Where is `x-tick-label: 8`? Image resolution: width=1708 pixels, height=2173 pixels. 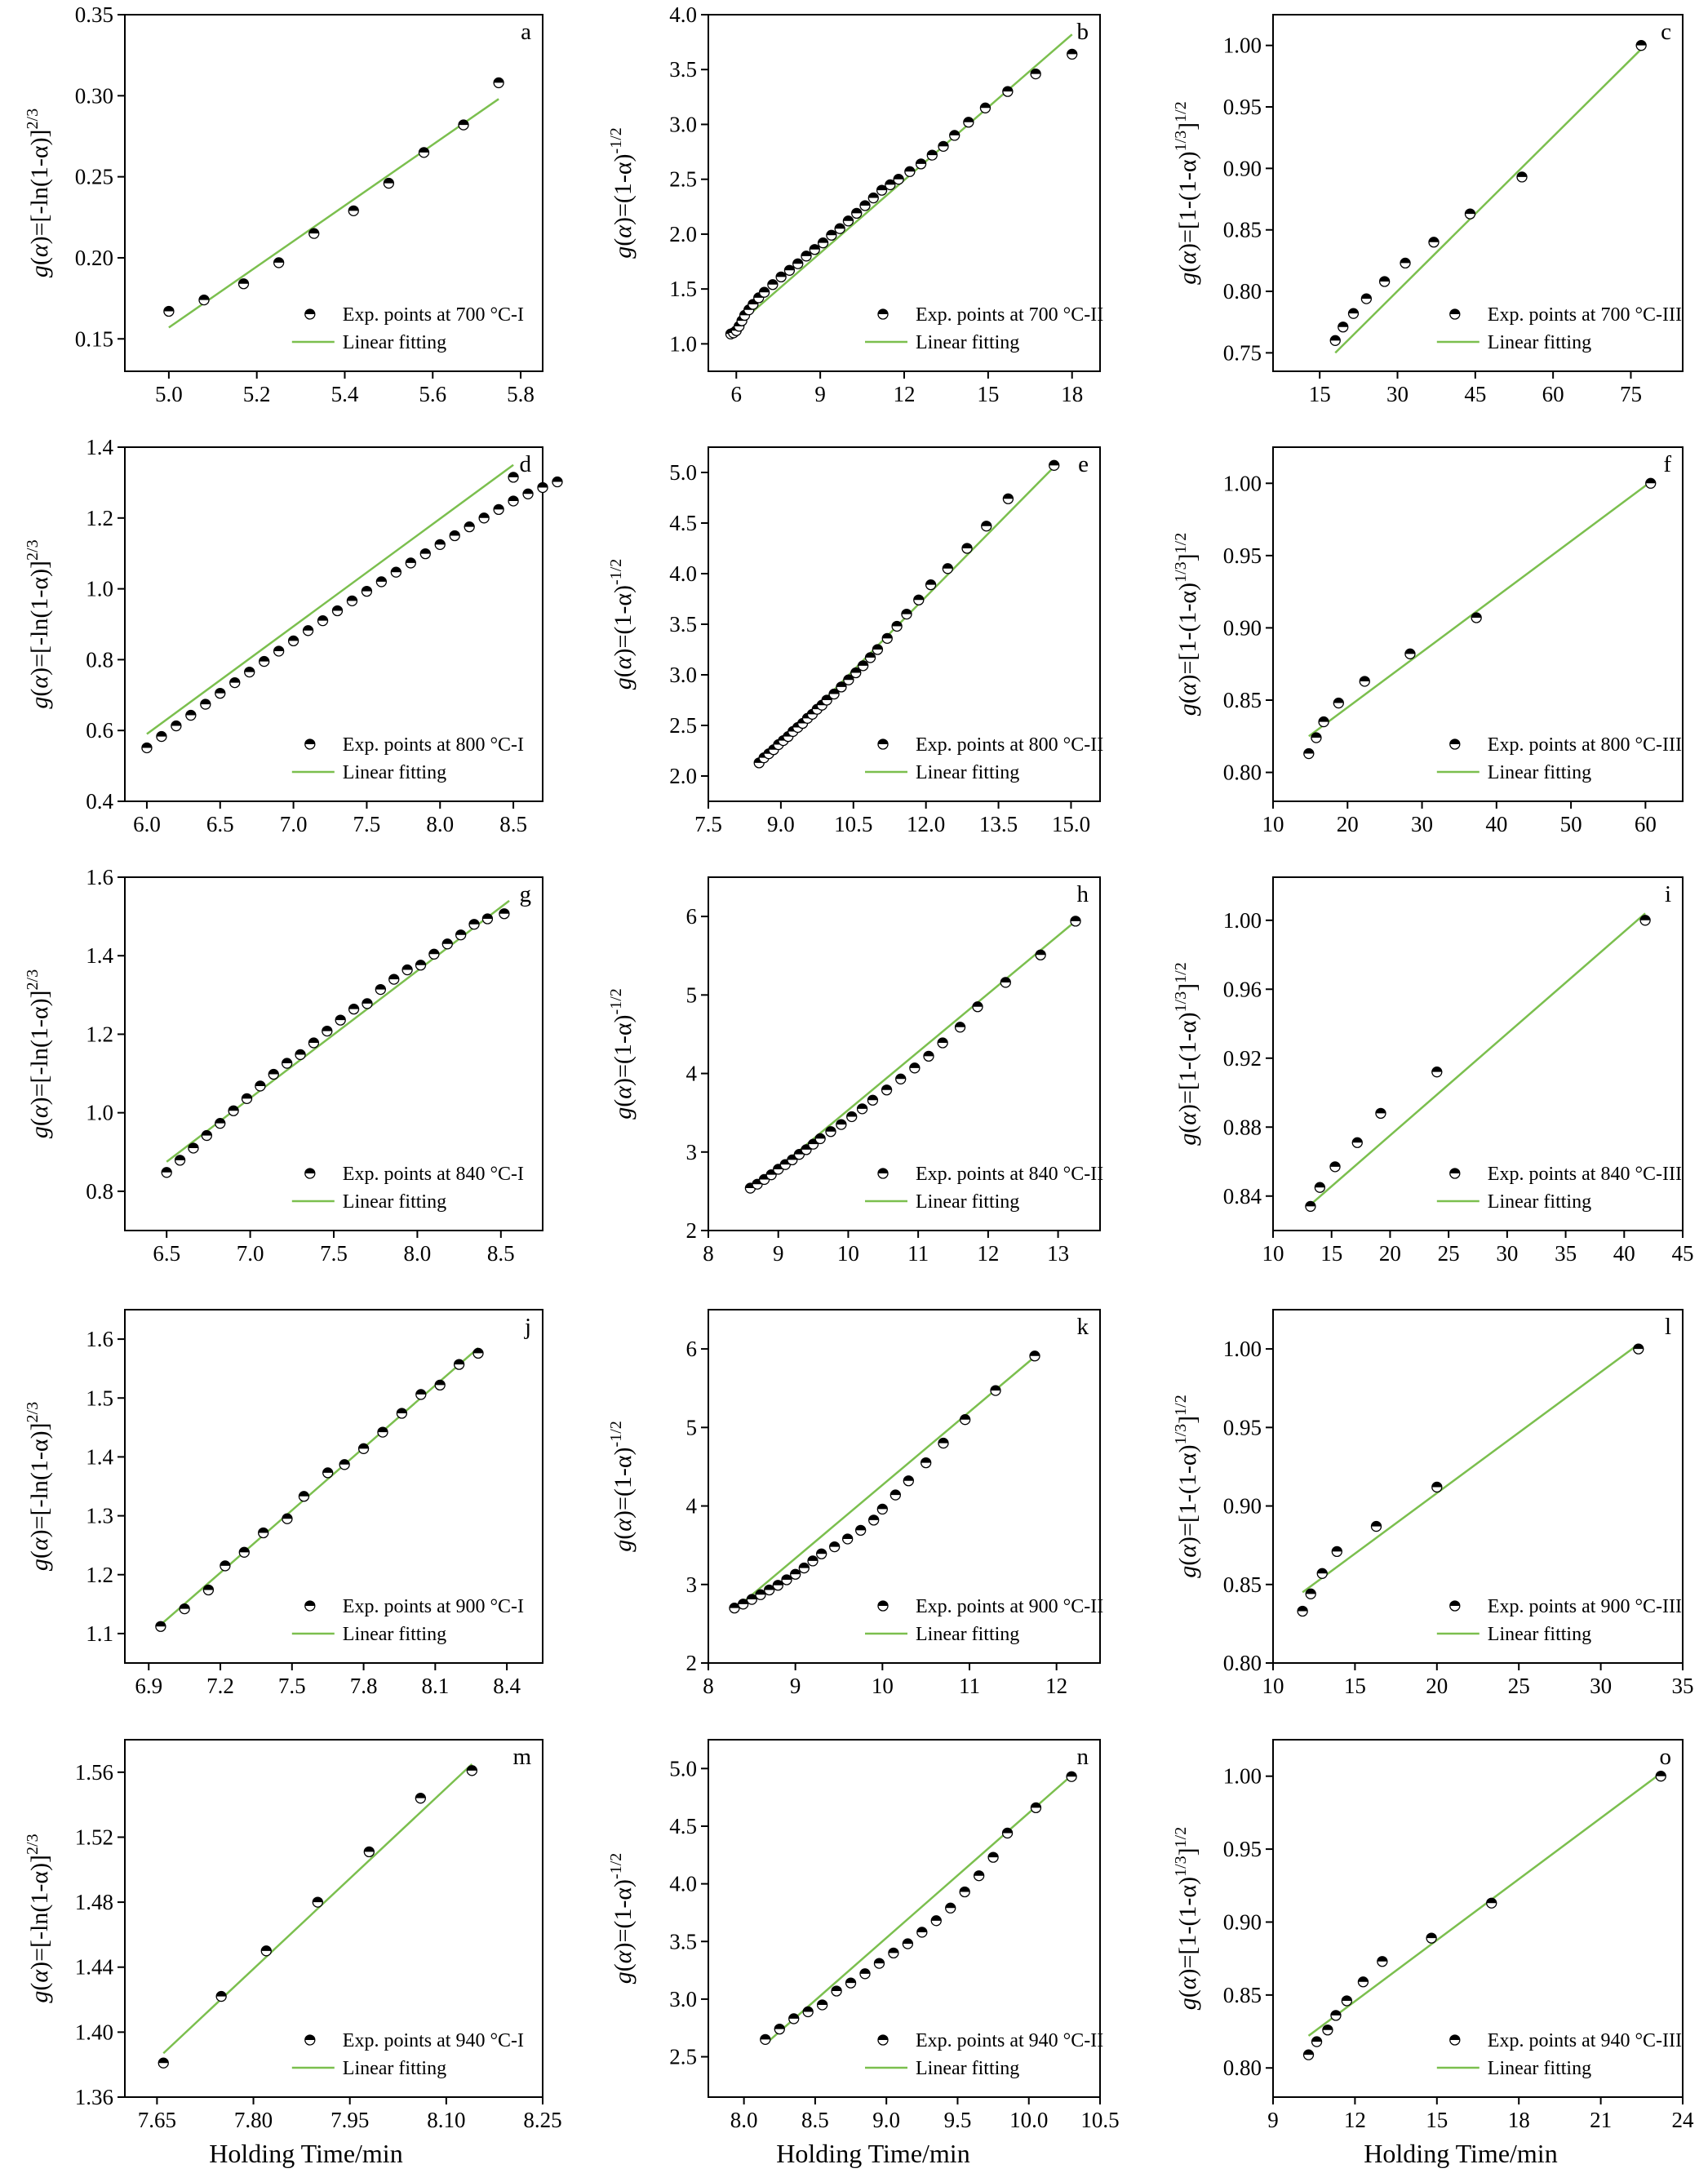 x-tick-label: 8 is located at coordinates (709, 1686).